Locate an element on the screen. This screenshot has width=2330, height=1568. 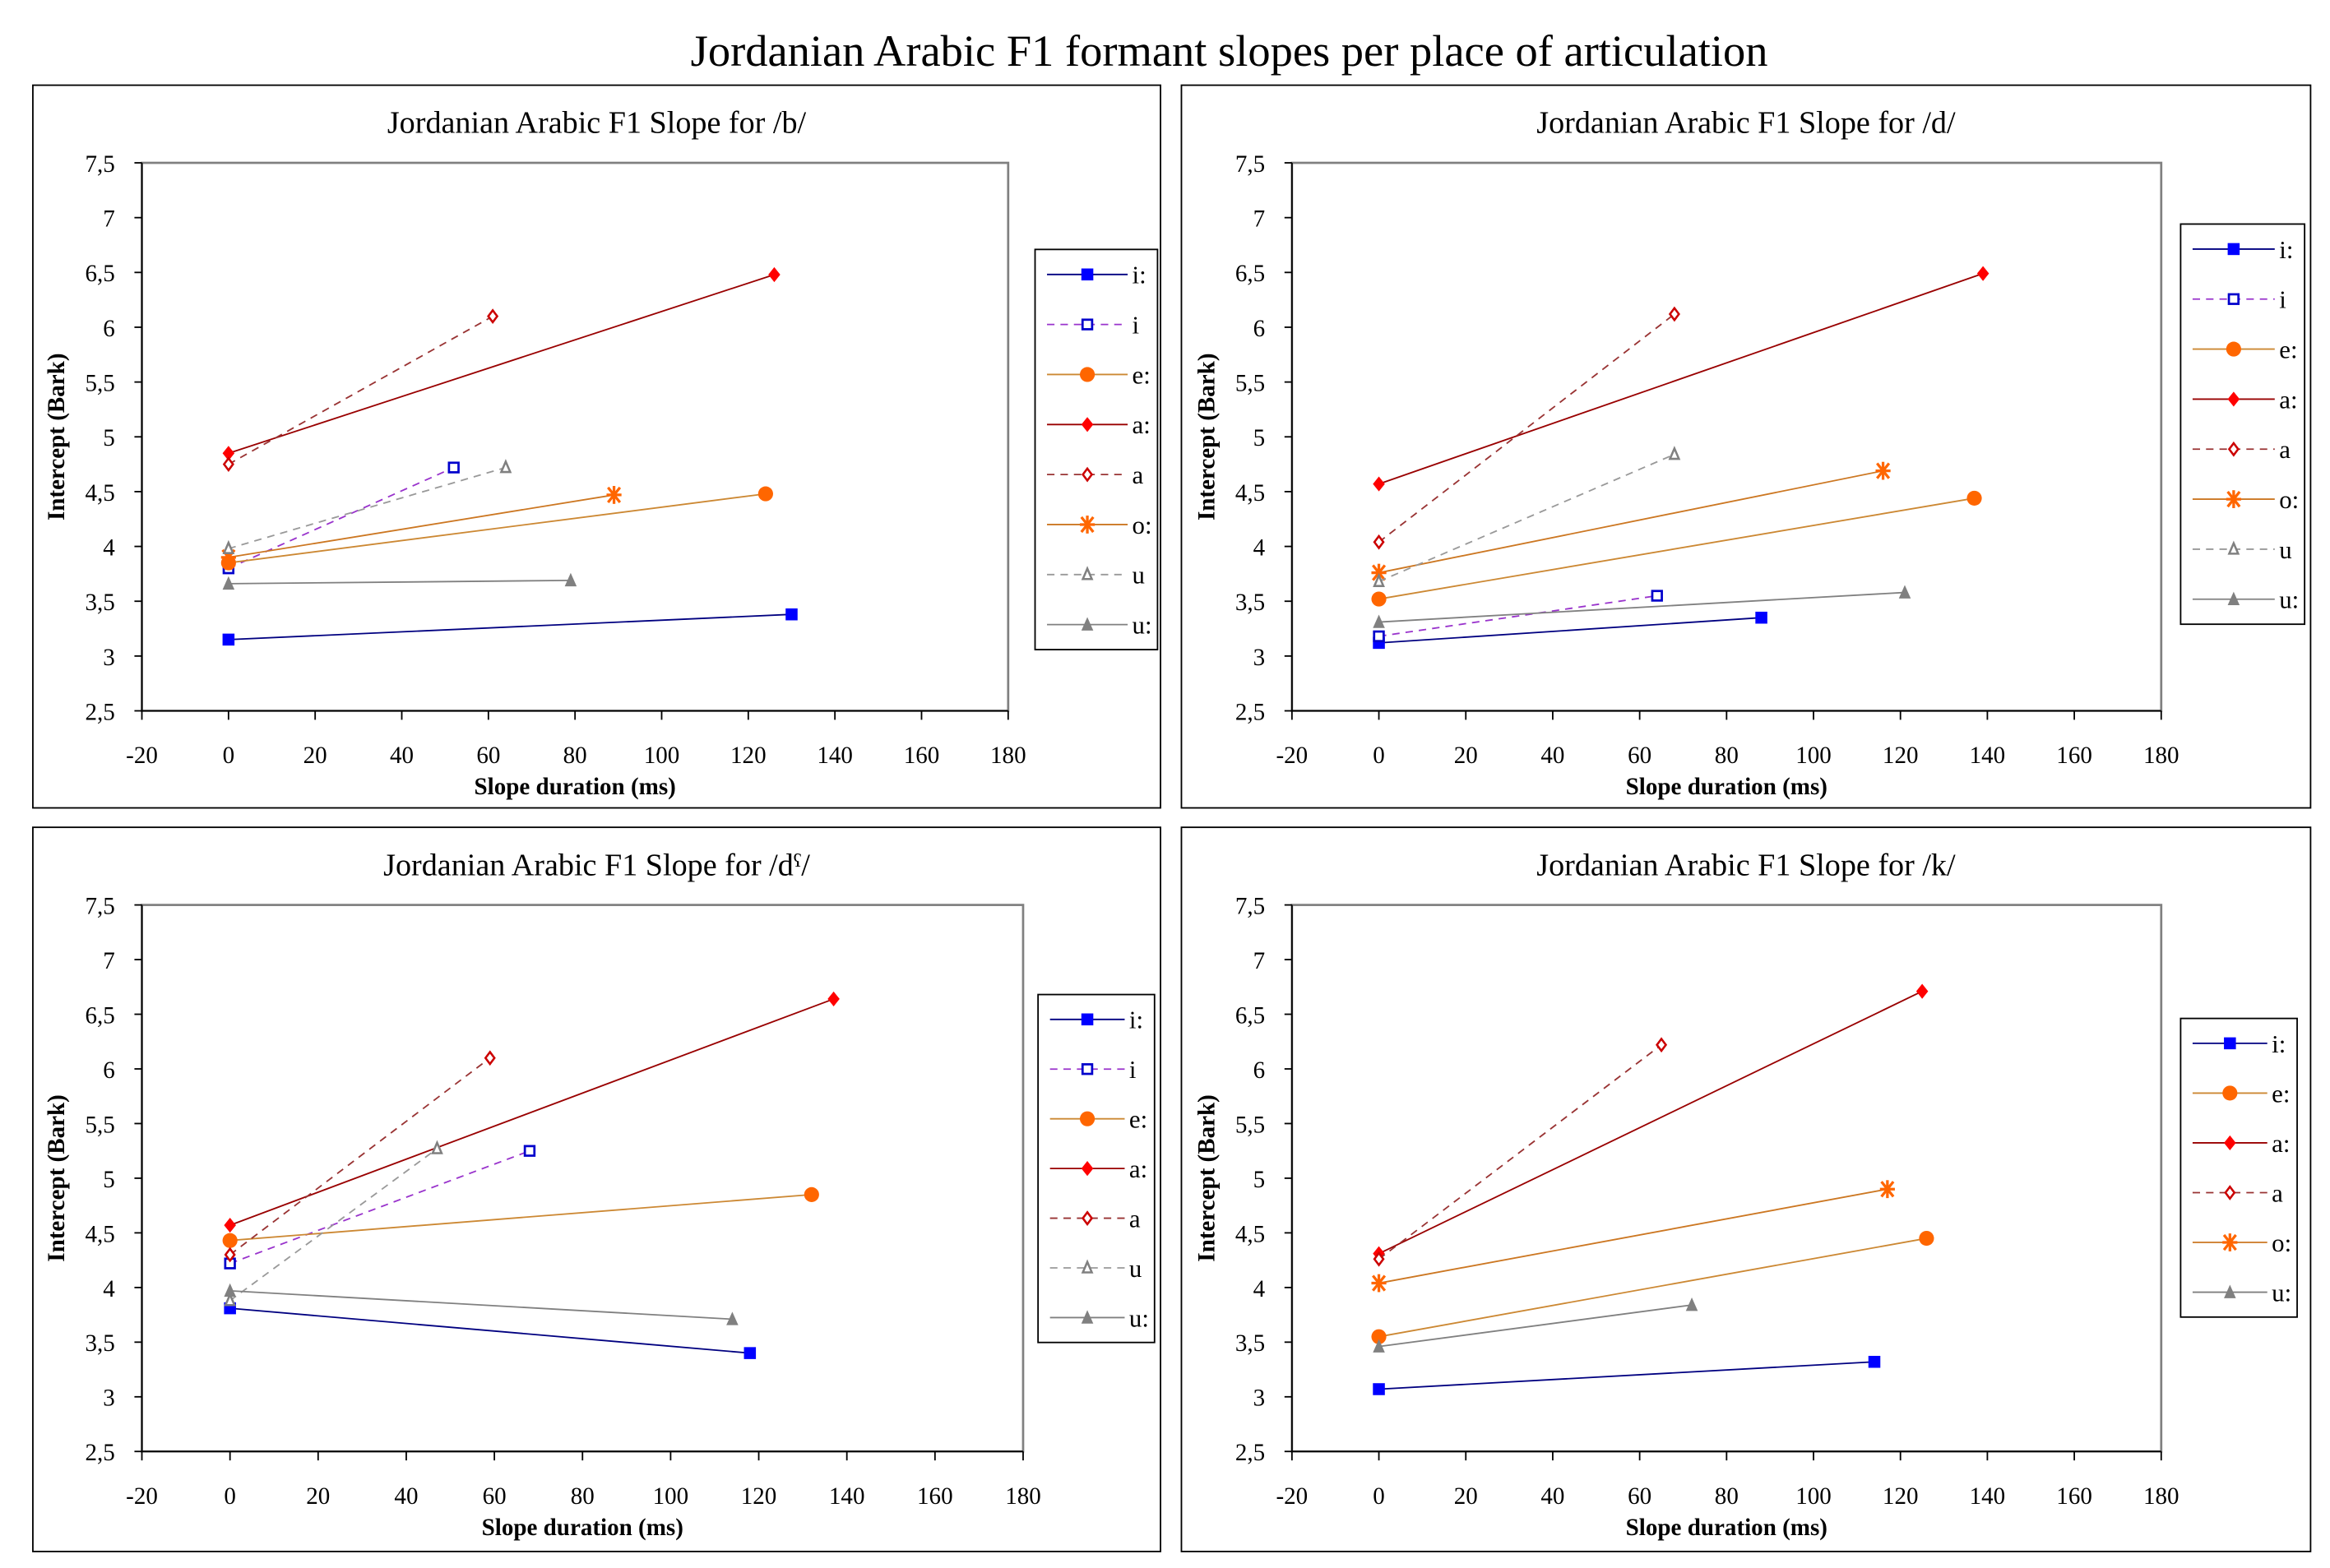
series-a is located at coordinates (360, 390).